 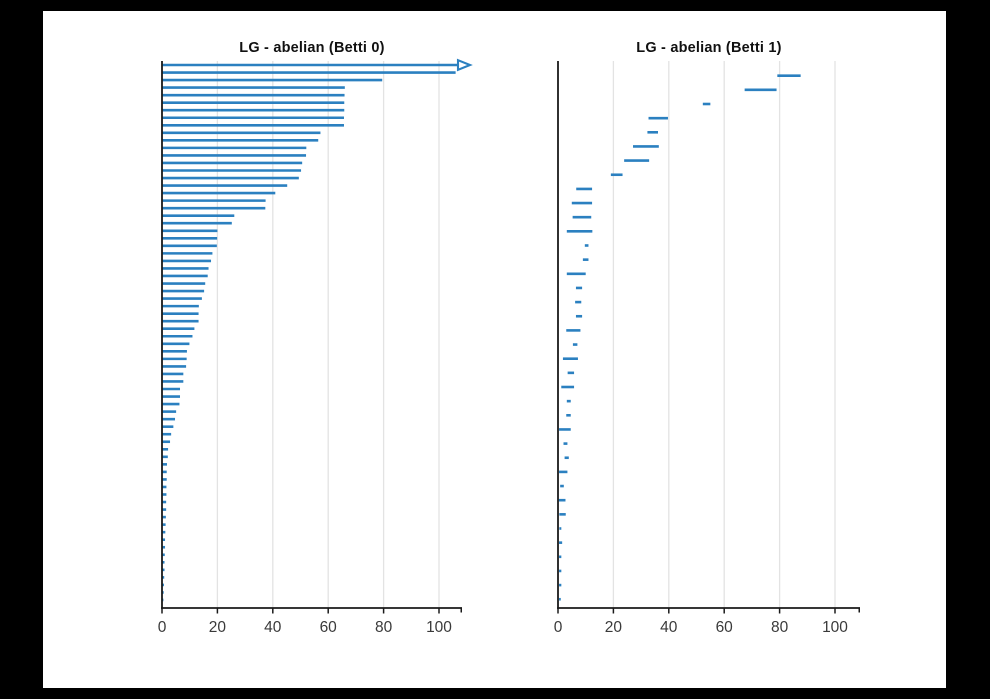 What do you see at coordinates (312, 48) in the screenshot?
I see `betti0-plot-title: LG - abelian (Betti 0)` at bounding box center [312, 48].